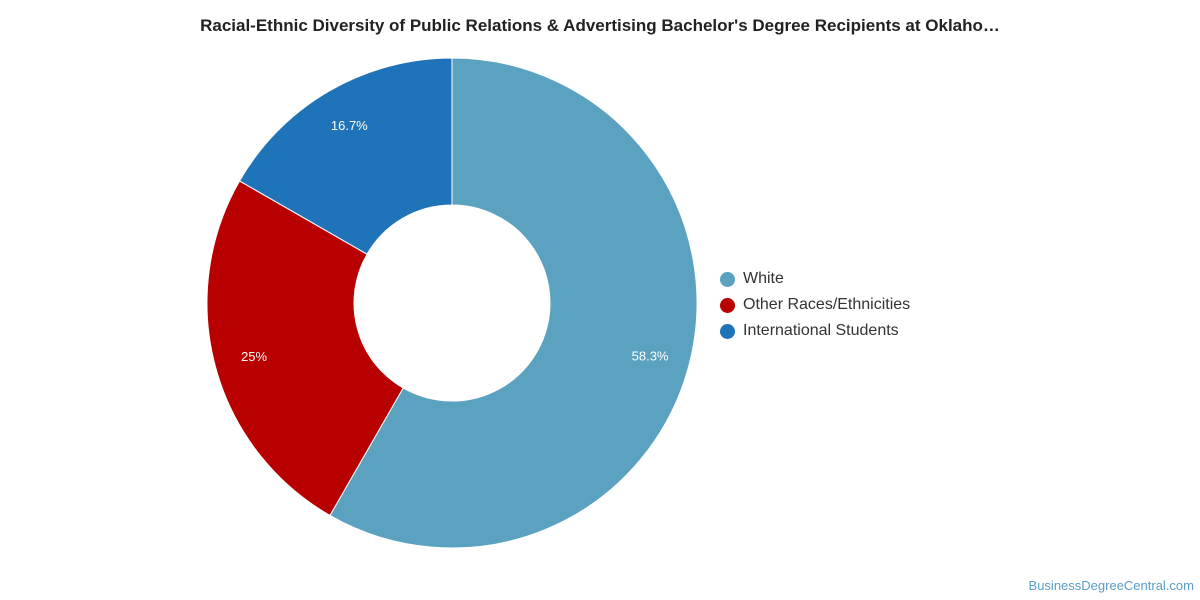 Image resolution: width=1200 pixels, height=600 pixels. What do you see at coordinates (455, 241) in the screenshot?
I see `donut-data-labels: 58.3% 25% 16.7%` at bounding box center [455, 241].